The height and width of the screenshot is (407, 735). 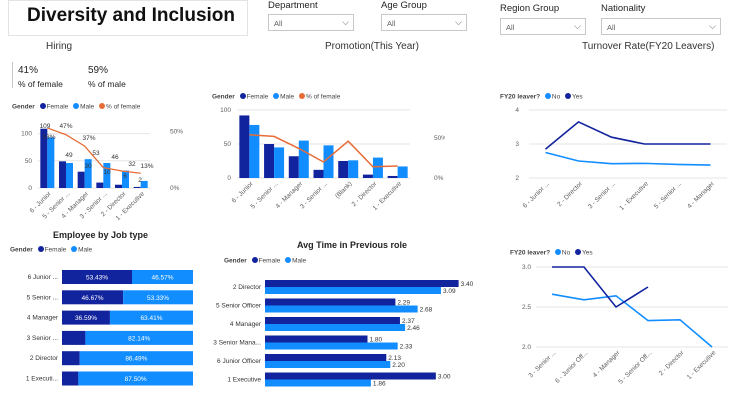 What do you see at coordinates (352, 245) in the screenshot?
I see `avg-time-title: Avg Time in Previous role` at bounding box center [352, 245].